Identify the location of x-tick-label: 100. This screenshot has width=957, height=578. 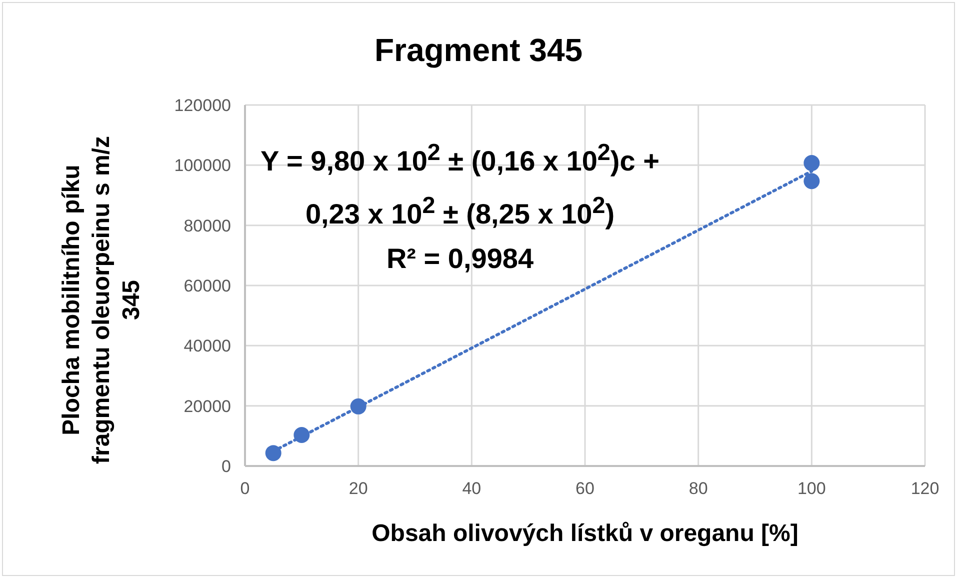
(811, 488).